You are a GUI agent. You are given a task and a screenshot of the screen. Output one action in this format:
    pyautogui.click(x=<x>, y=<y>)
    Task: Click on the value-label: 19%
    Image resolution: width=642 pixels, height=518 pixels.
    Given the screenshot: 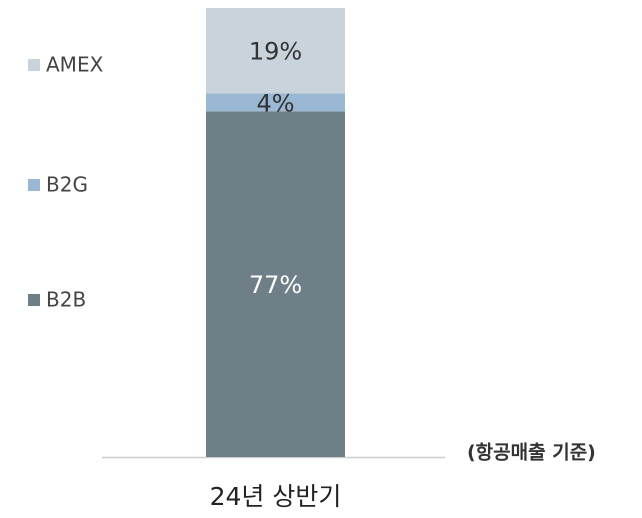 What is the action you would take?
    pyautogui.click(x=275, y=52)
    